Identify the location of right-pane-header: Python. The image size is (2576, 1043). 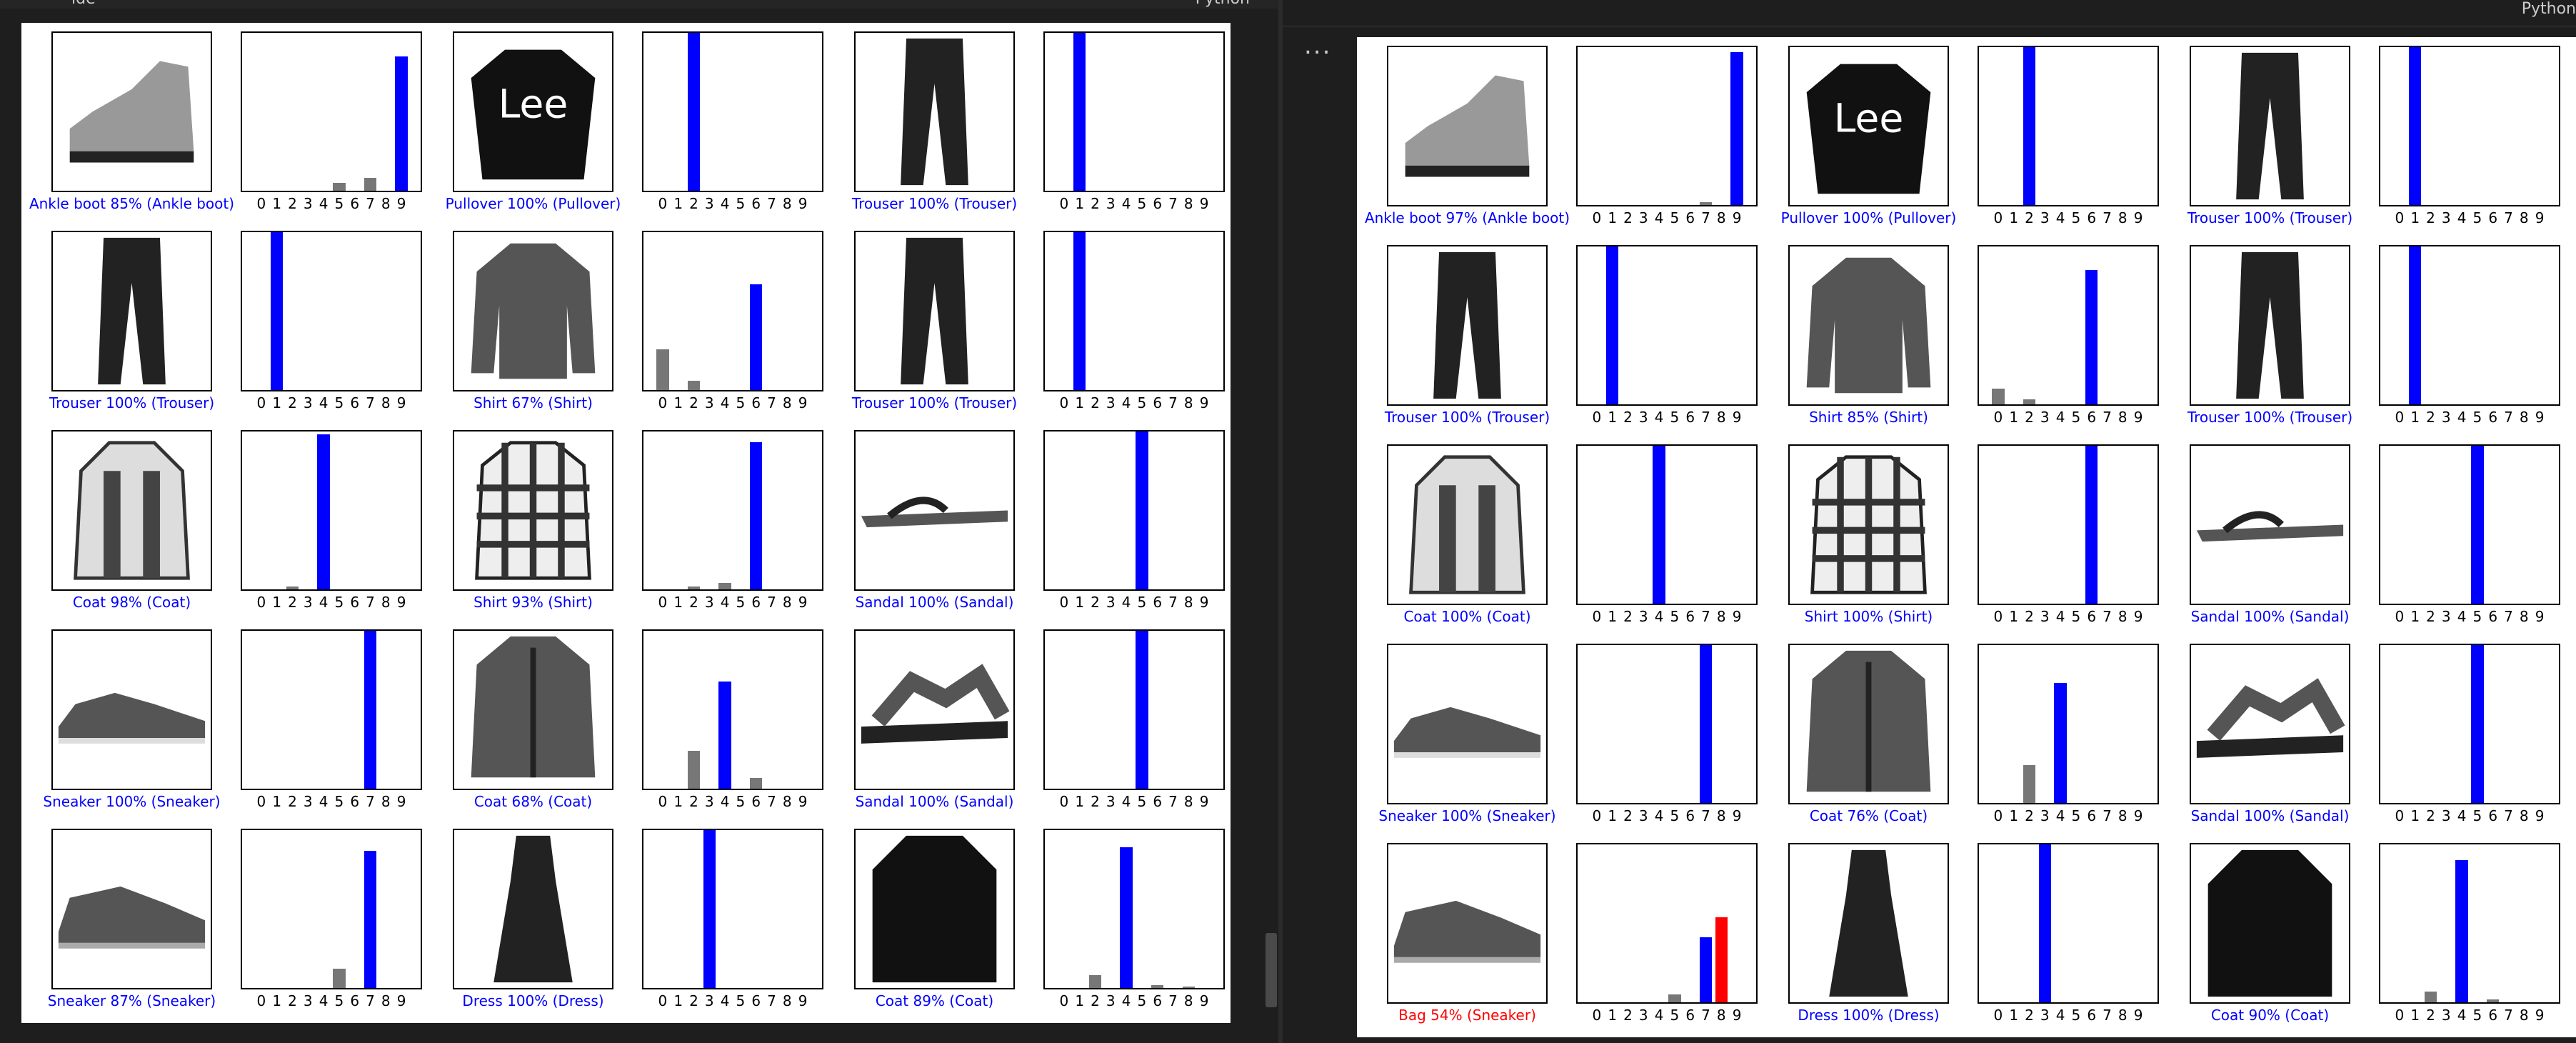
(1929, 13).